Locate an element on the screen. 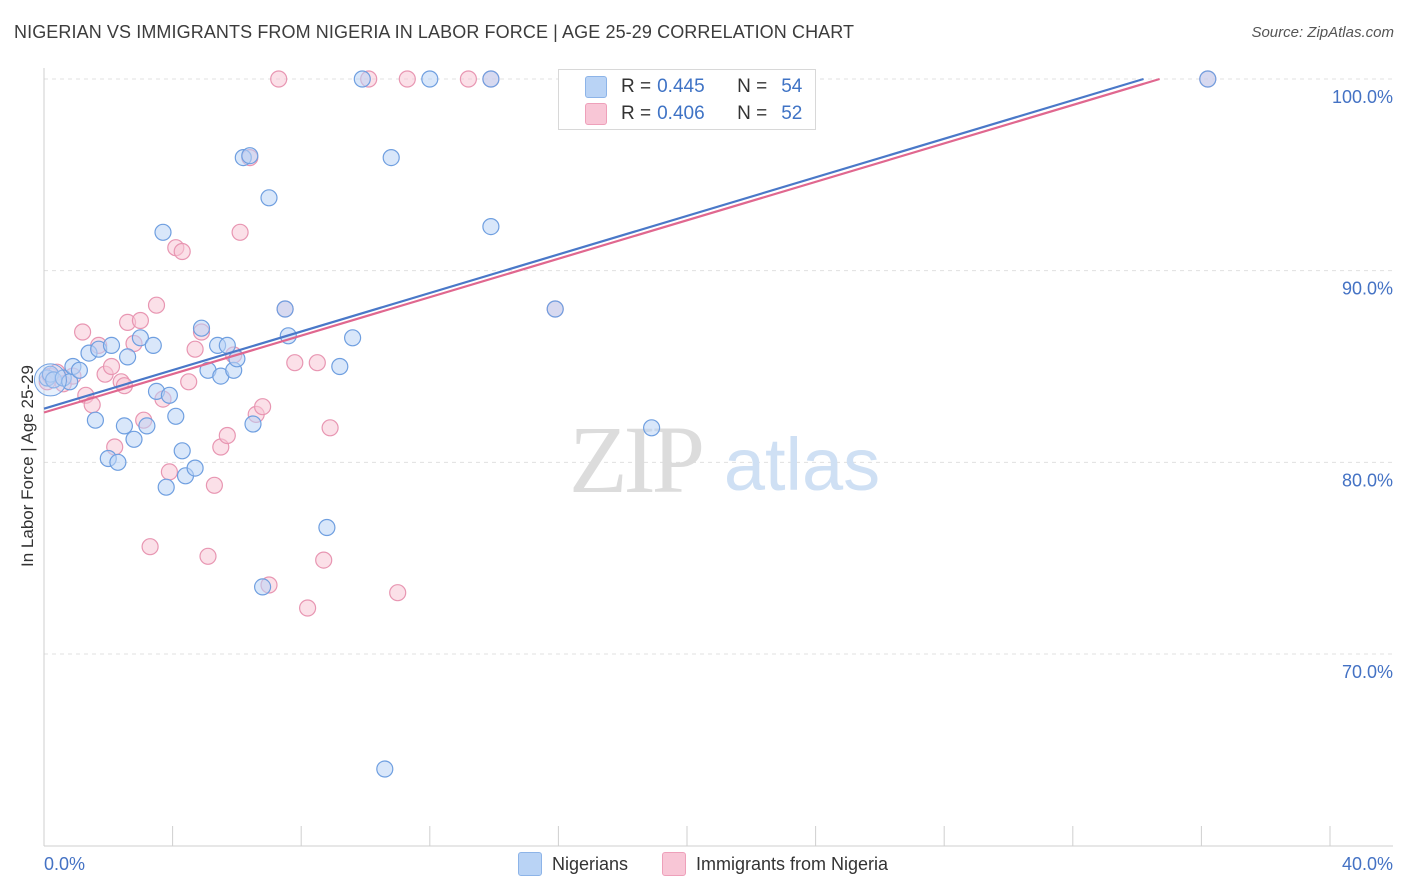 The height and width of the screenshot is (892, 1406). legend-swatch-blue is located at coordinates (529, 864).